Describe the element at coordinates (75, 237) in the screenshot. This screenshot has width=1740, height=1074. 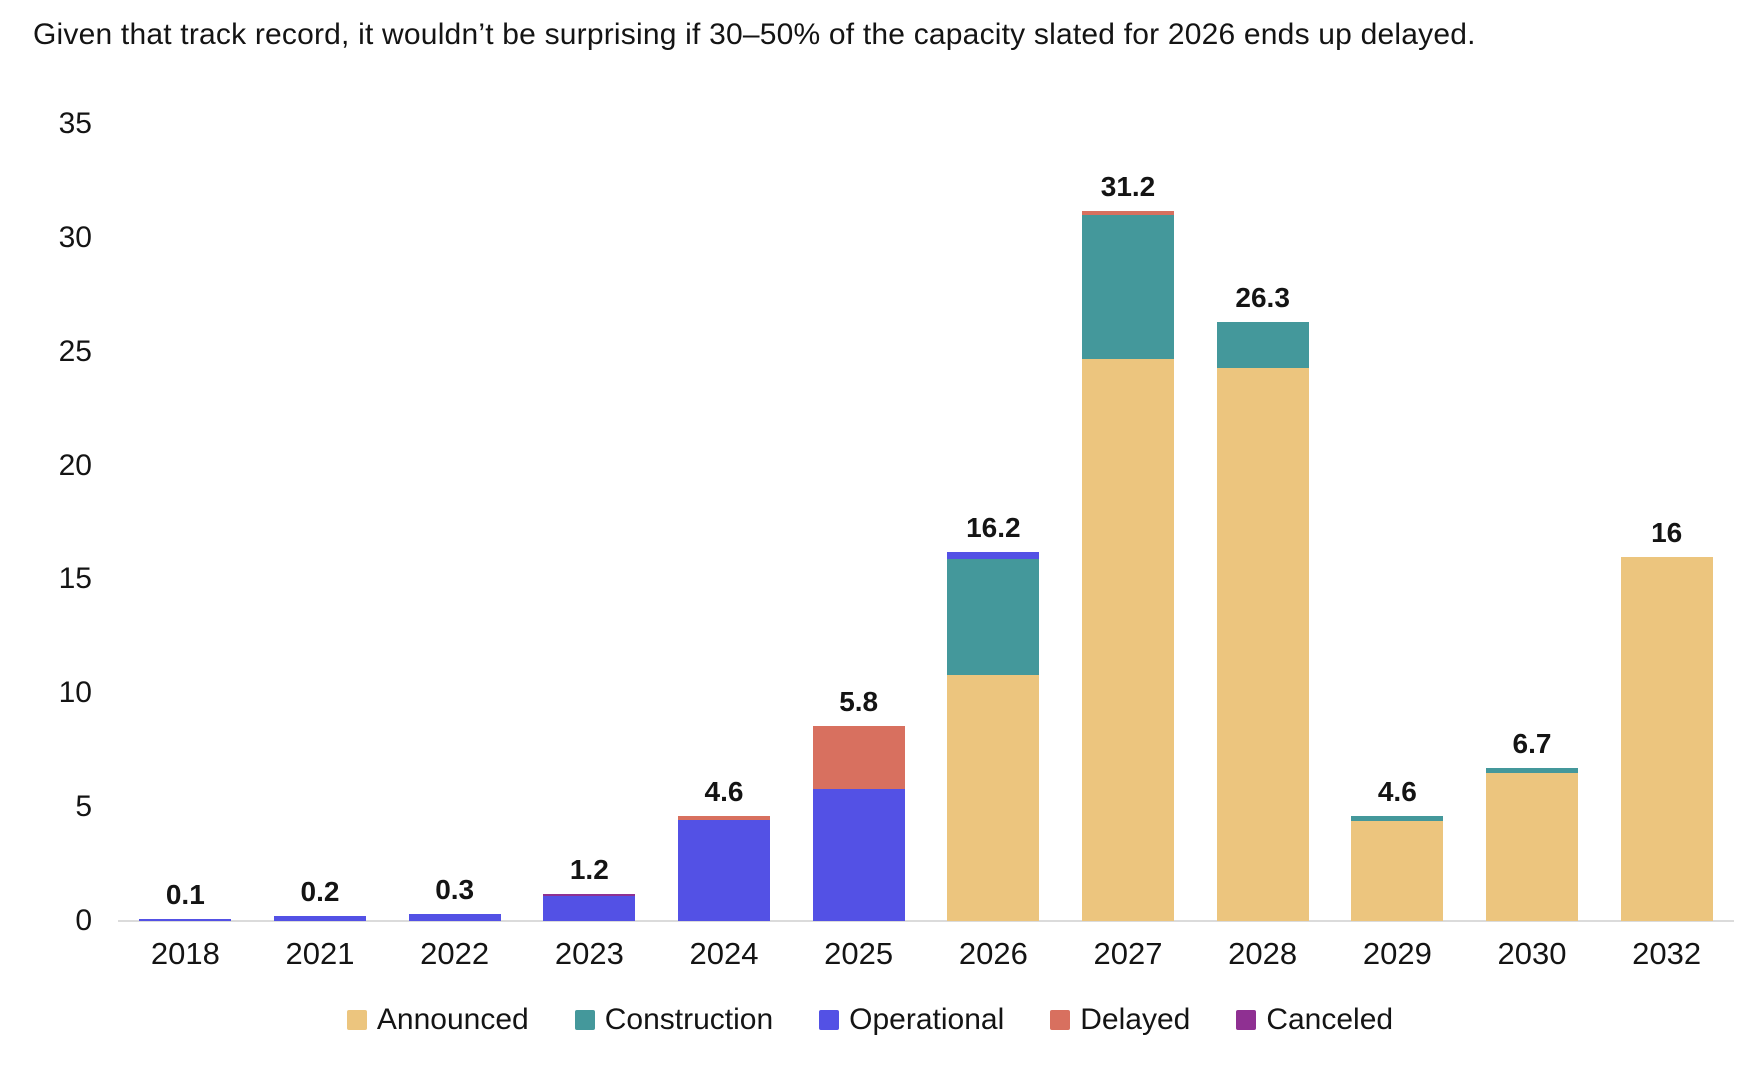
I see `y-axis-tick-label: 30` at that location.